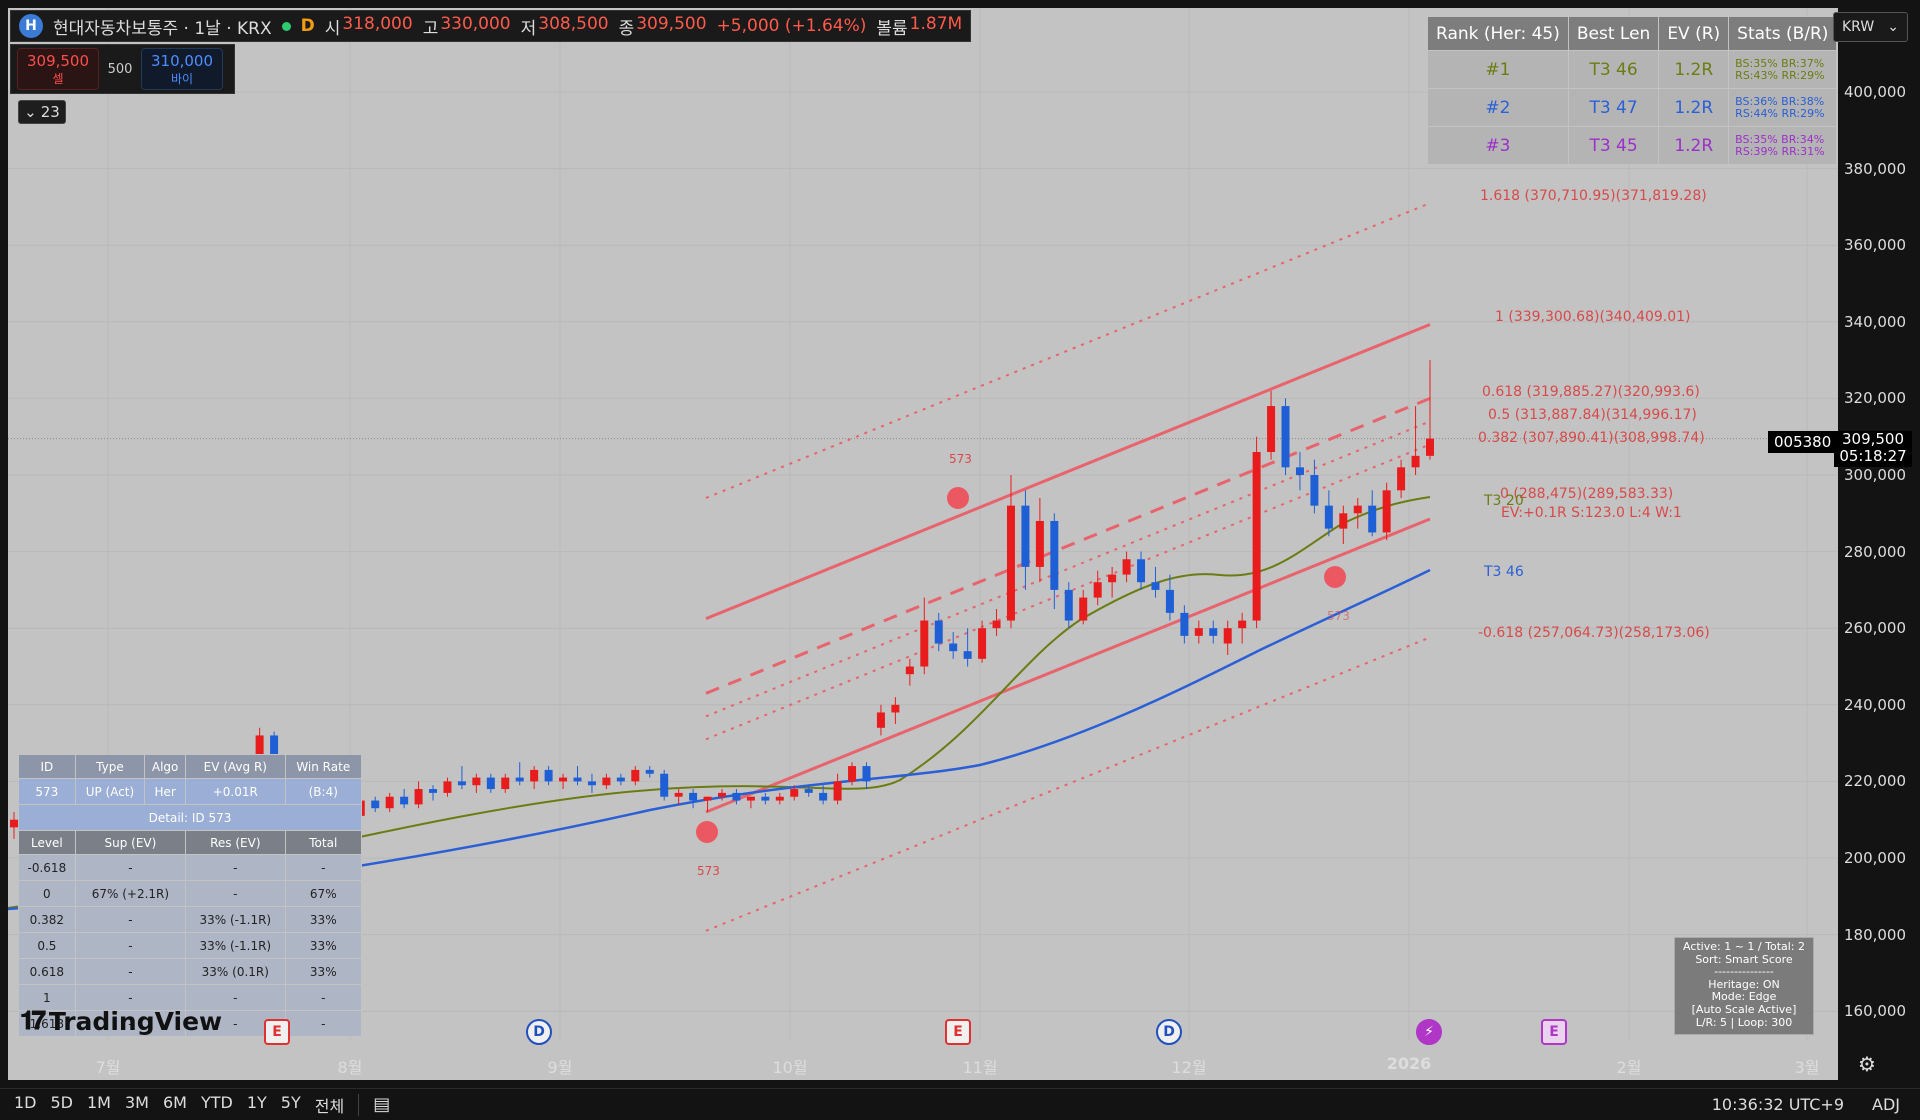 This screenshot has width=1920, height=1120. What do you see at coordinates (1554, 1032) in the screenshot?
I see `earnings-upcoming-event-icon: E` at bounding box center [1554, 1032].